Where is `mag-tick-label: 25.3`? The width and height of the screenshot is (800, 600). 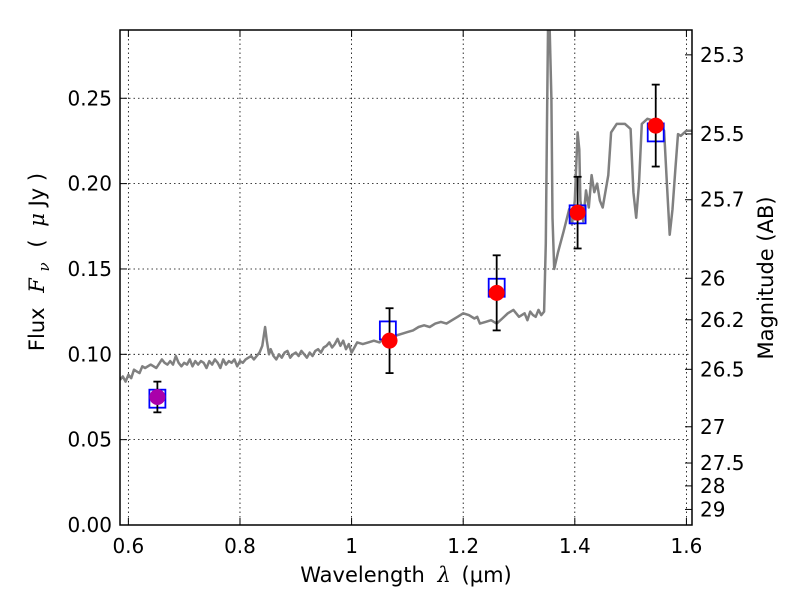
mag-tick-label: 25.3 is located at coordinates (722, 55).